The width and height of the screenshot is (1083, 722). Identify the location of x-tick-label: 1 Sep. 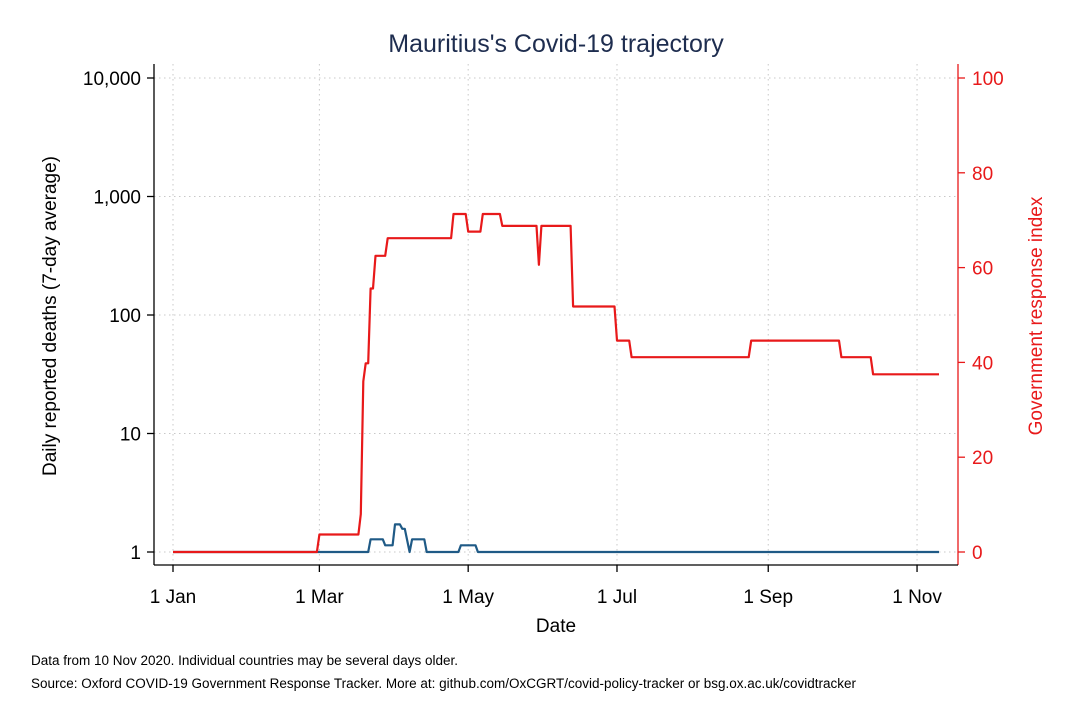
(768, 597).